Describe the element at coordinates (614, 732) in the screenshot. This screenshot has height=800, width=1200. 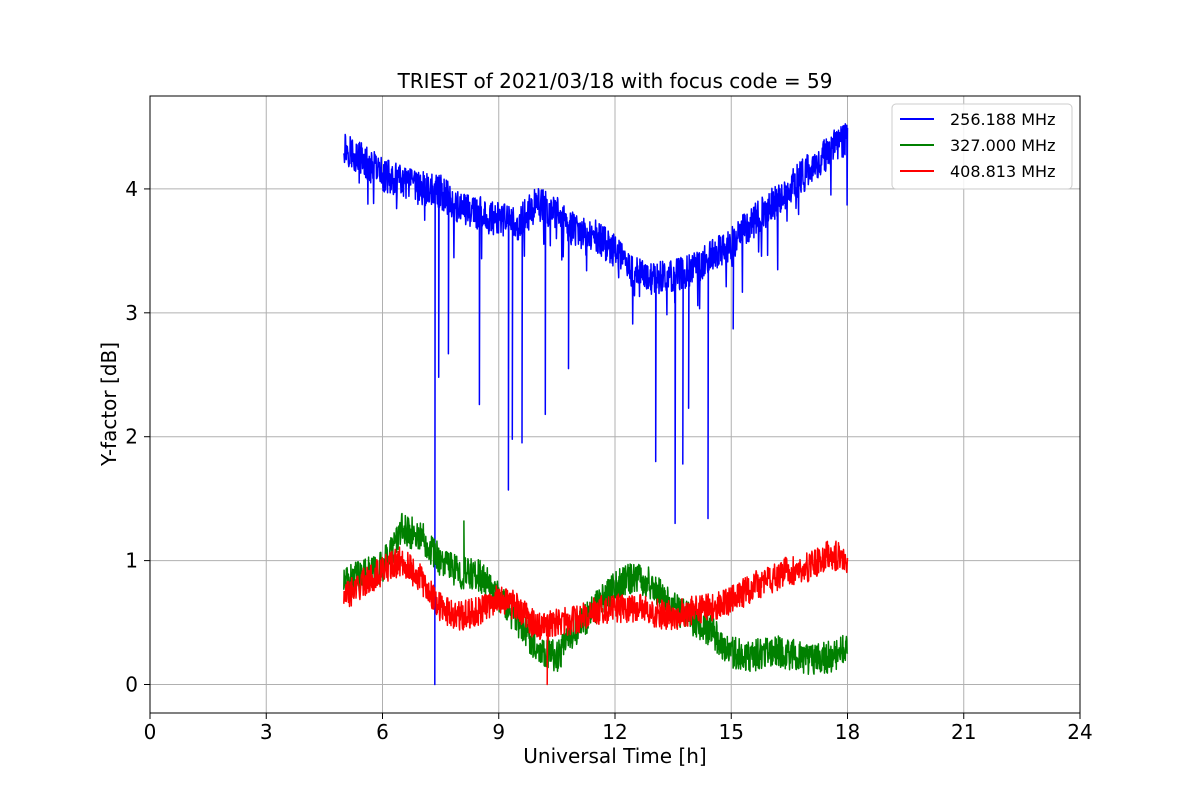
I see `x-tick-label: 12` at that location.